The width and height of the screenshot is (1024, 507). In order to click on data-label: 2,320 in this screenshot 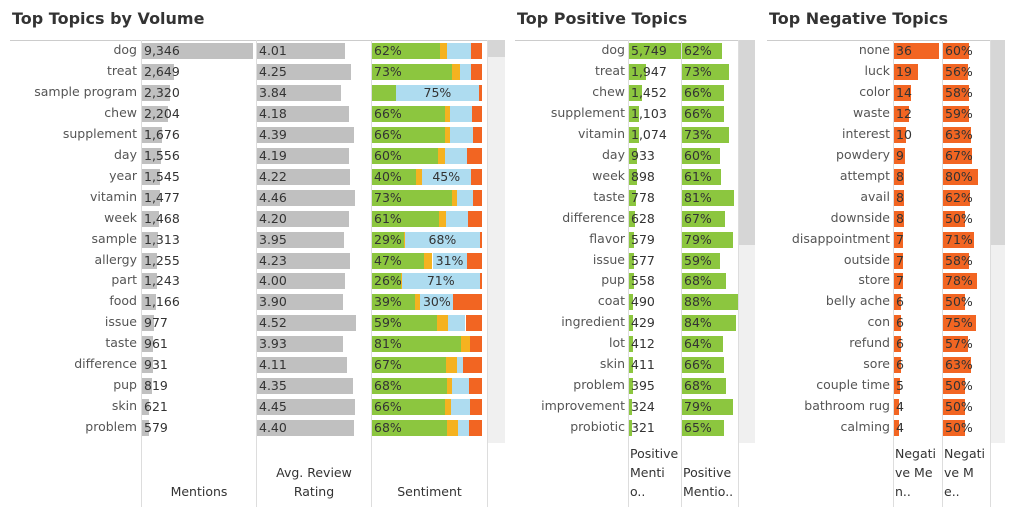, I will do `click(162, 92)`.